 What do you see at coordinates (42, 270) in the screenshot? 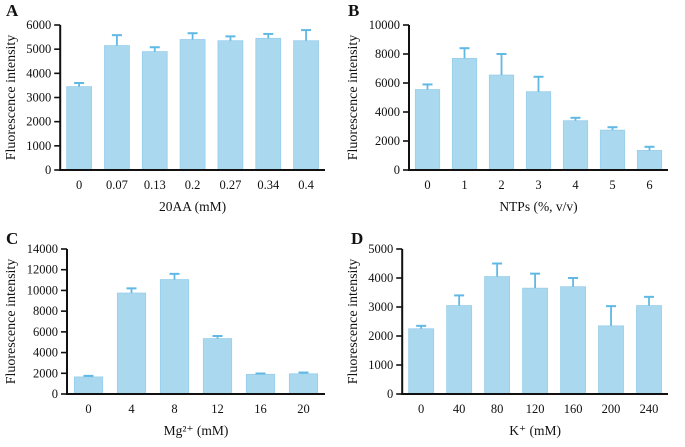
I see `y-tick-label: 12000` at bounding box center [42, 270].